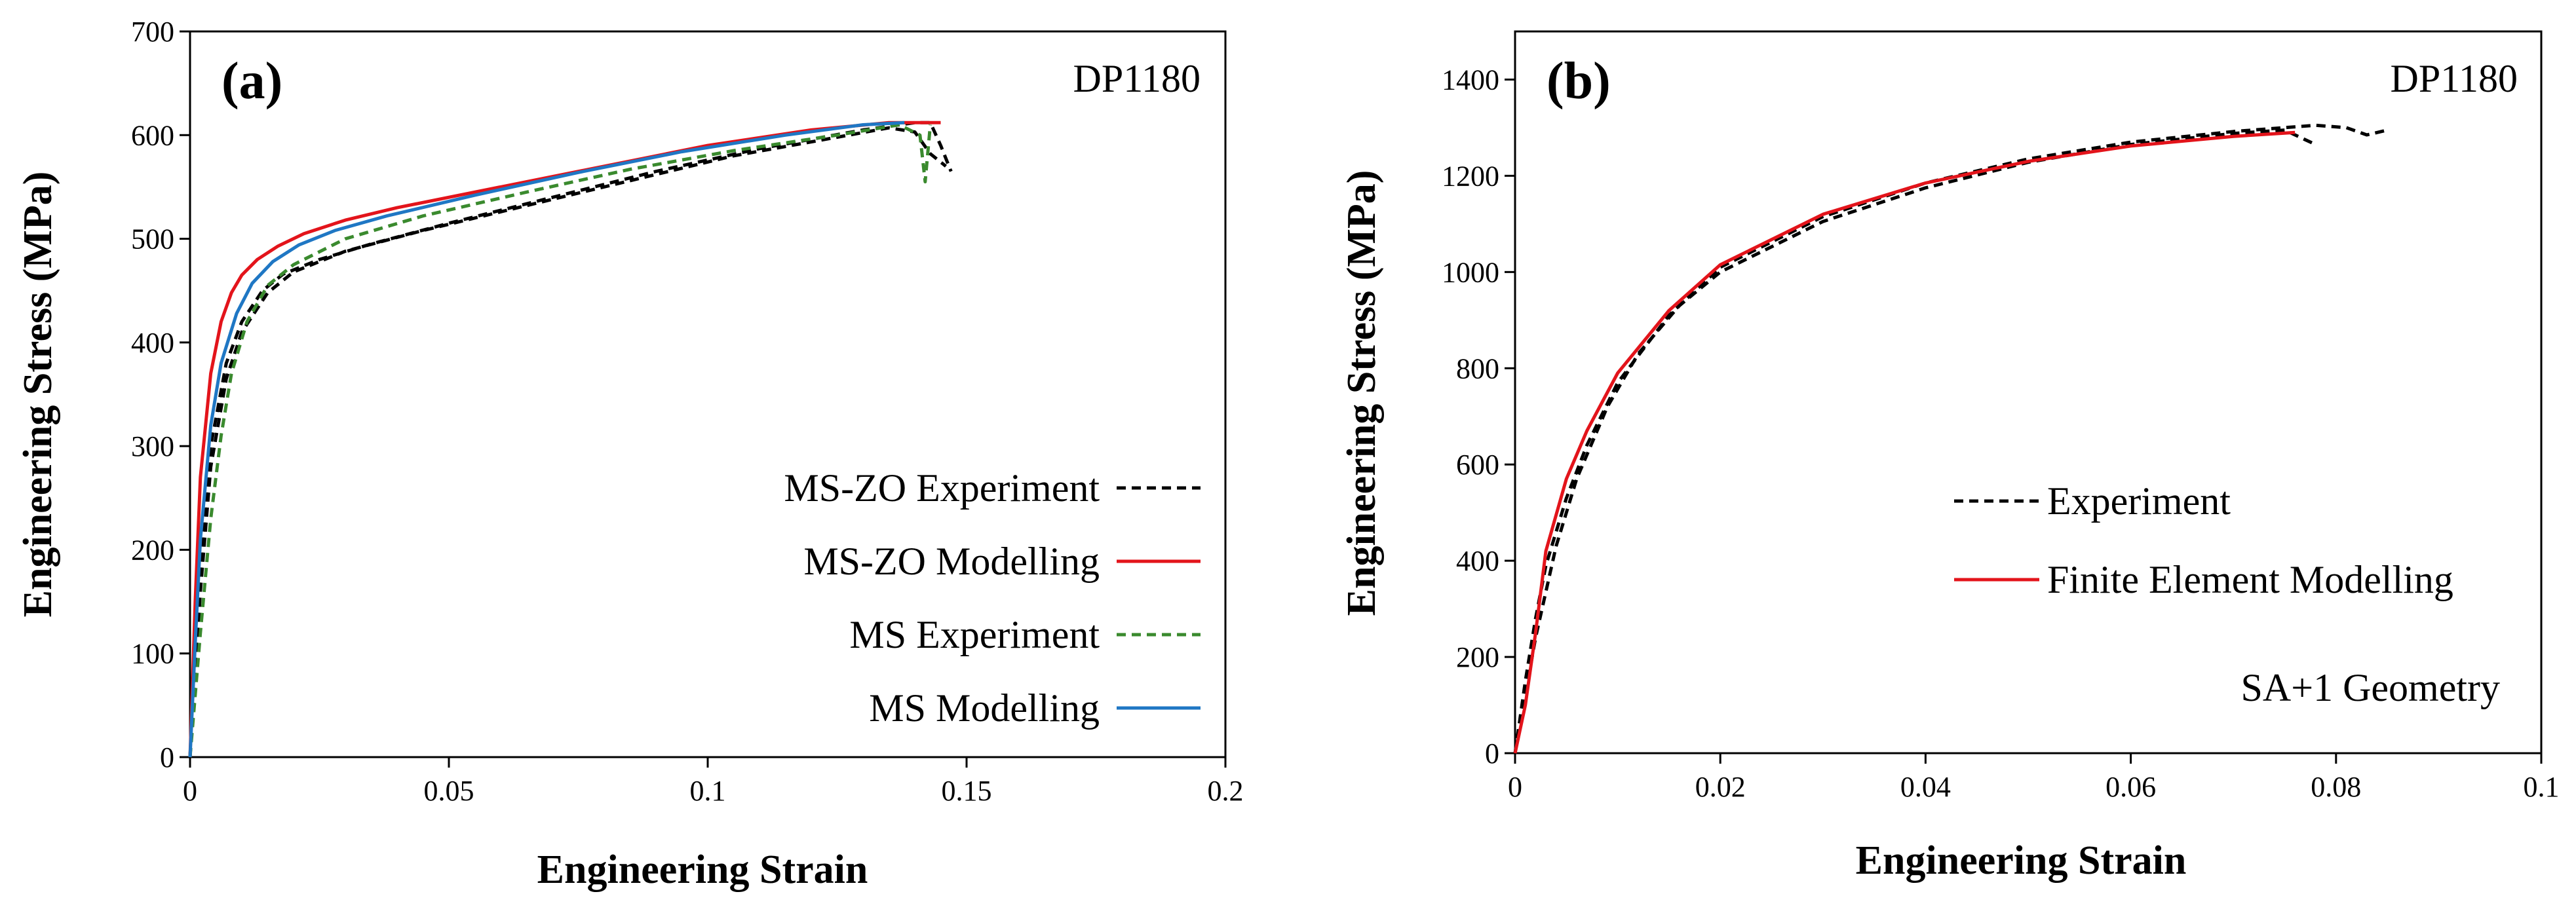  Describe the element at coordinates (2454, 78) in the screenshot. I see `annotation-b: DP1180` at that location.